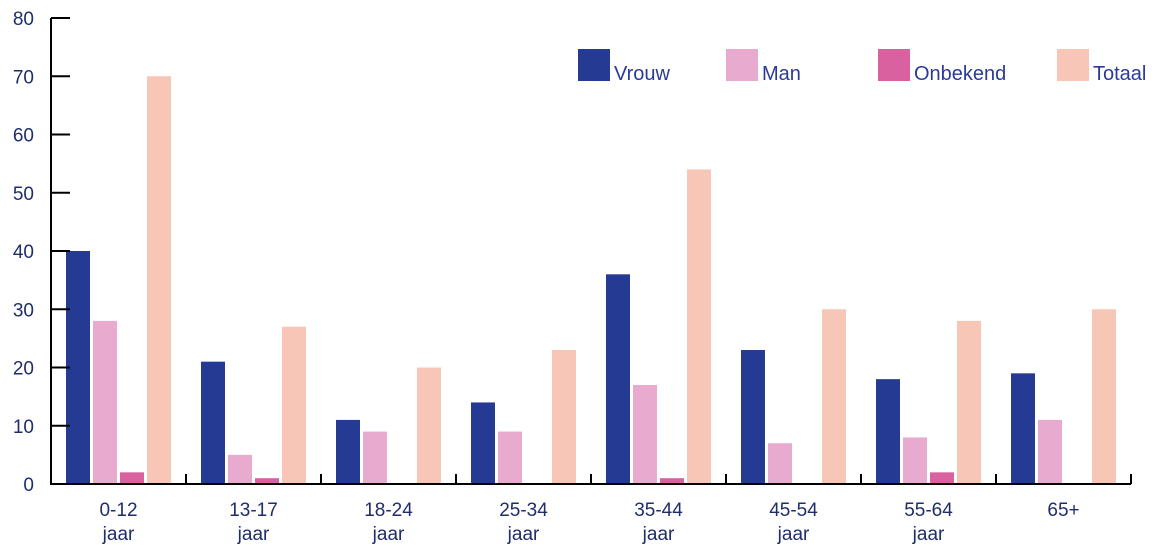  What do you see at coordinates (41, 252) in the screenshot?
I see `y-axis-ticks: 0 10 20 30 40 50 60 70 80` at bounding box center [41, 252].